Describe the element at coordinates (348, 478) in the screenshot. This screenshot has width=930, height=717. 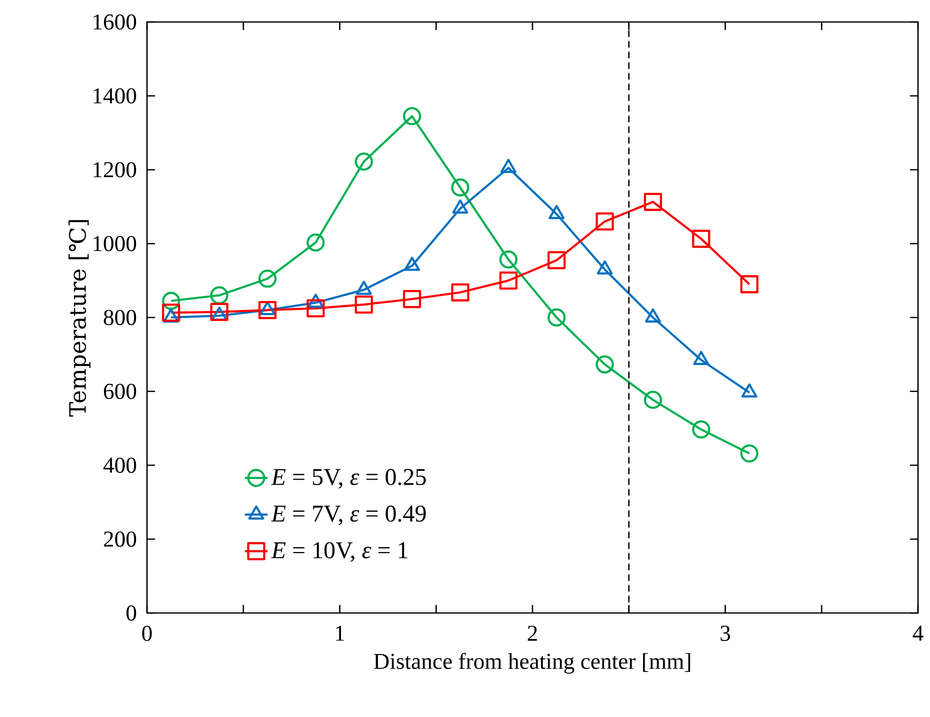
I see `legend-label: E = 5V, ε = 0.25` at that location.